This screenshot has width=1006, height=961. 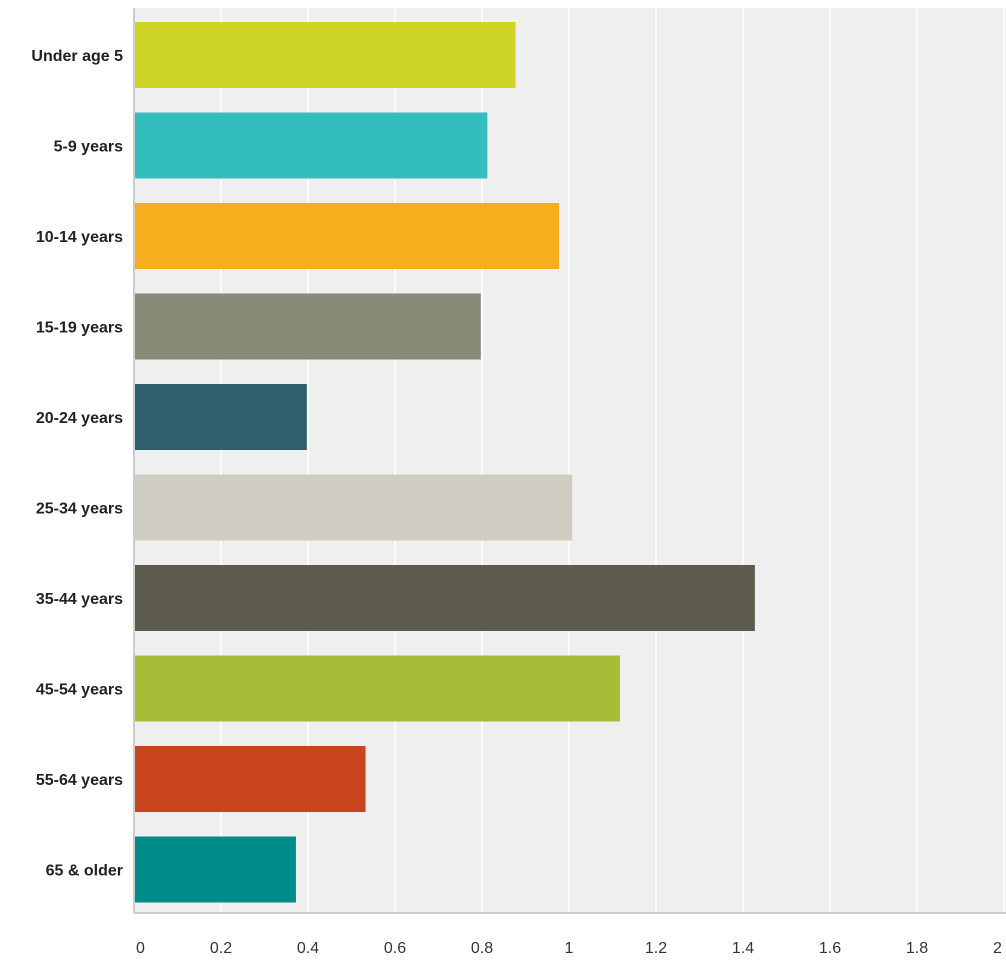 What do you see at coordinates (830, 948) in the screenshot?
I see `x-tick-label: 1.6` at bounding box center [830, 948].